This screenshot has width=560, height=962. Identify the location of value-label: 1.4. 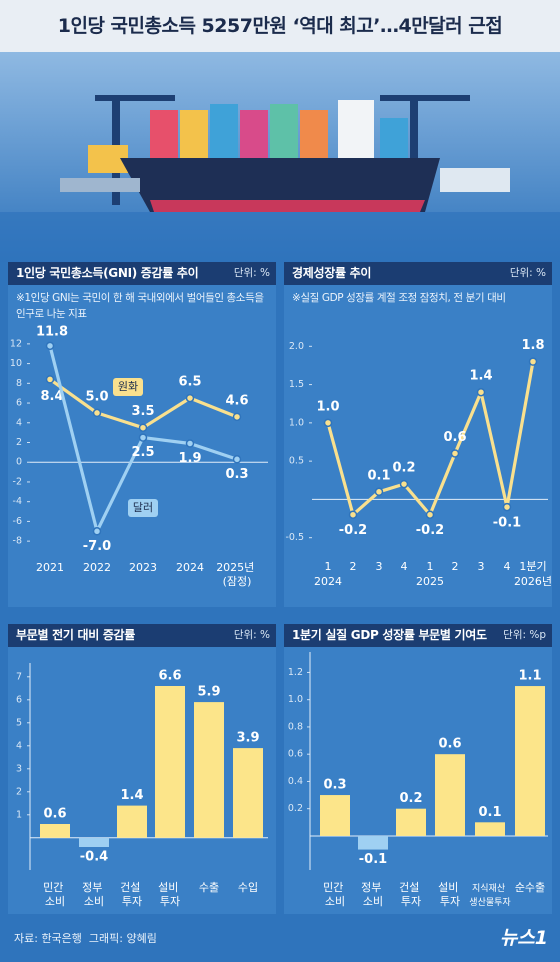
(131, 795).